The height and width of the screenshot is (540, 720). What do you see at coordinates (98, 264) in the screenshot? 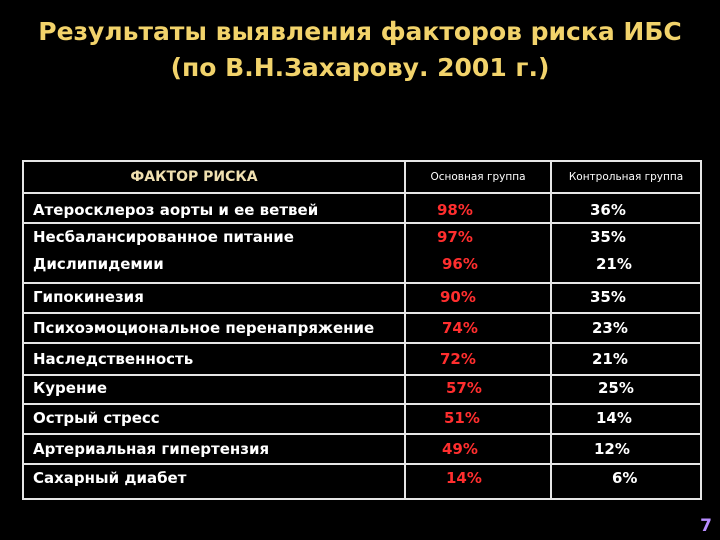
I see `factor-name: Дислипидемии` at bounding box center [98, 264].